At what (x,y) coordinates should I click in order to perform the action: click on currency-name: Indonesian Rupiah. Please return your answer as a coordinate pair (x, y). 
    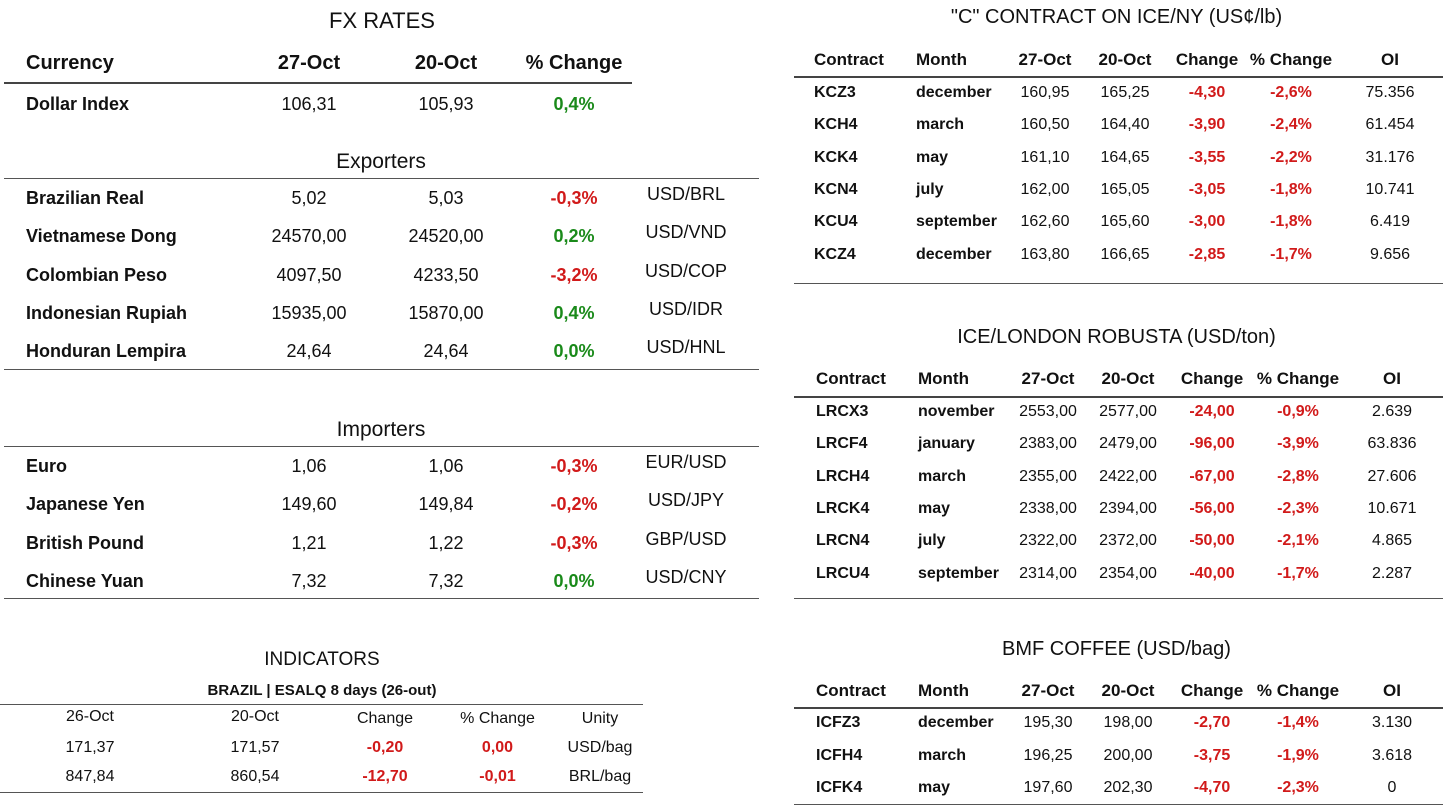
    Looking at the image, I should click on (107, 312).